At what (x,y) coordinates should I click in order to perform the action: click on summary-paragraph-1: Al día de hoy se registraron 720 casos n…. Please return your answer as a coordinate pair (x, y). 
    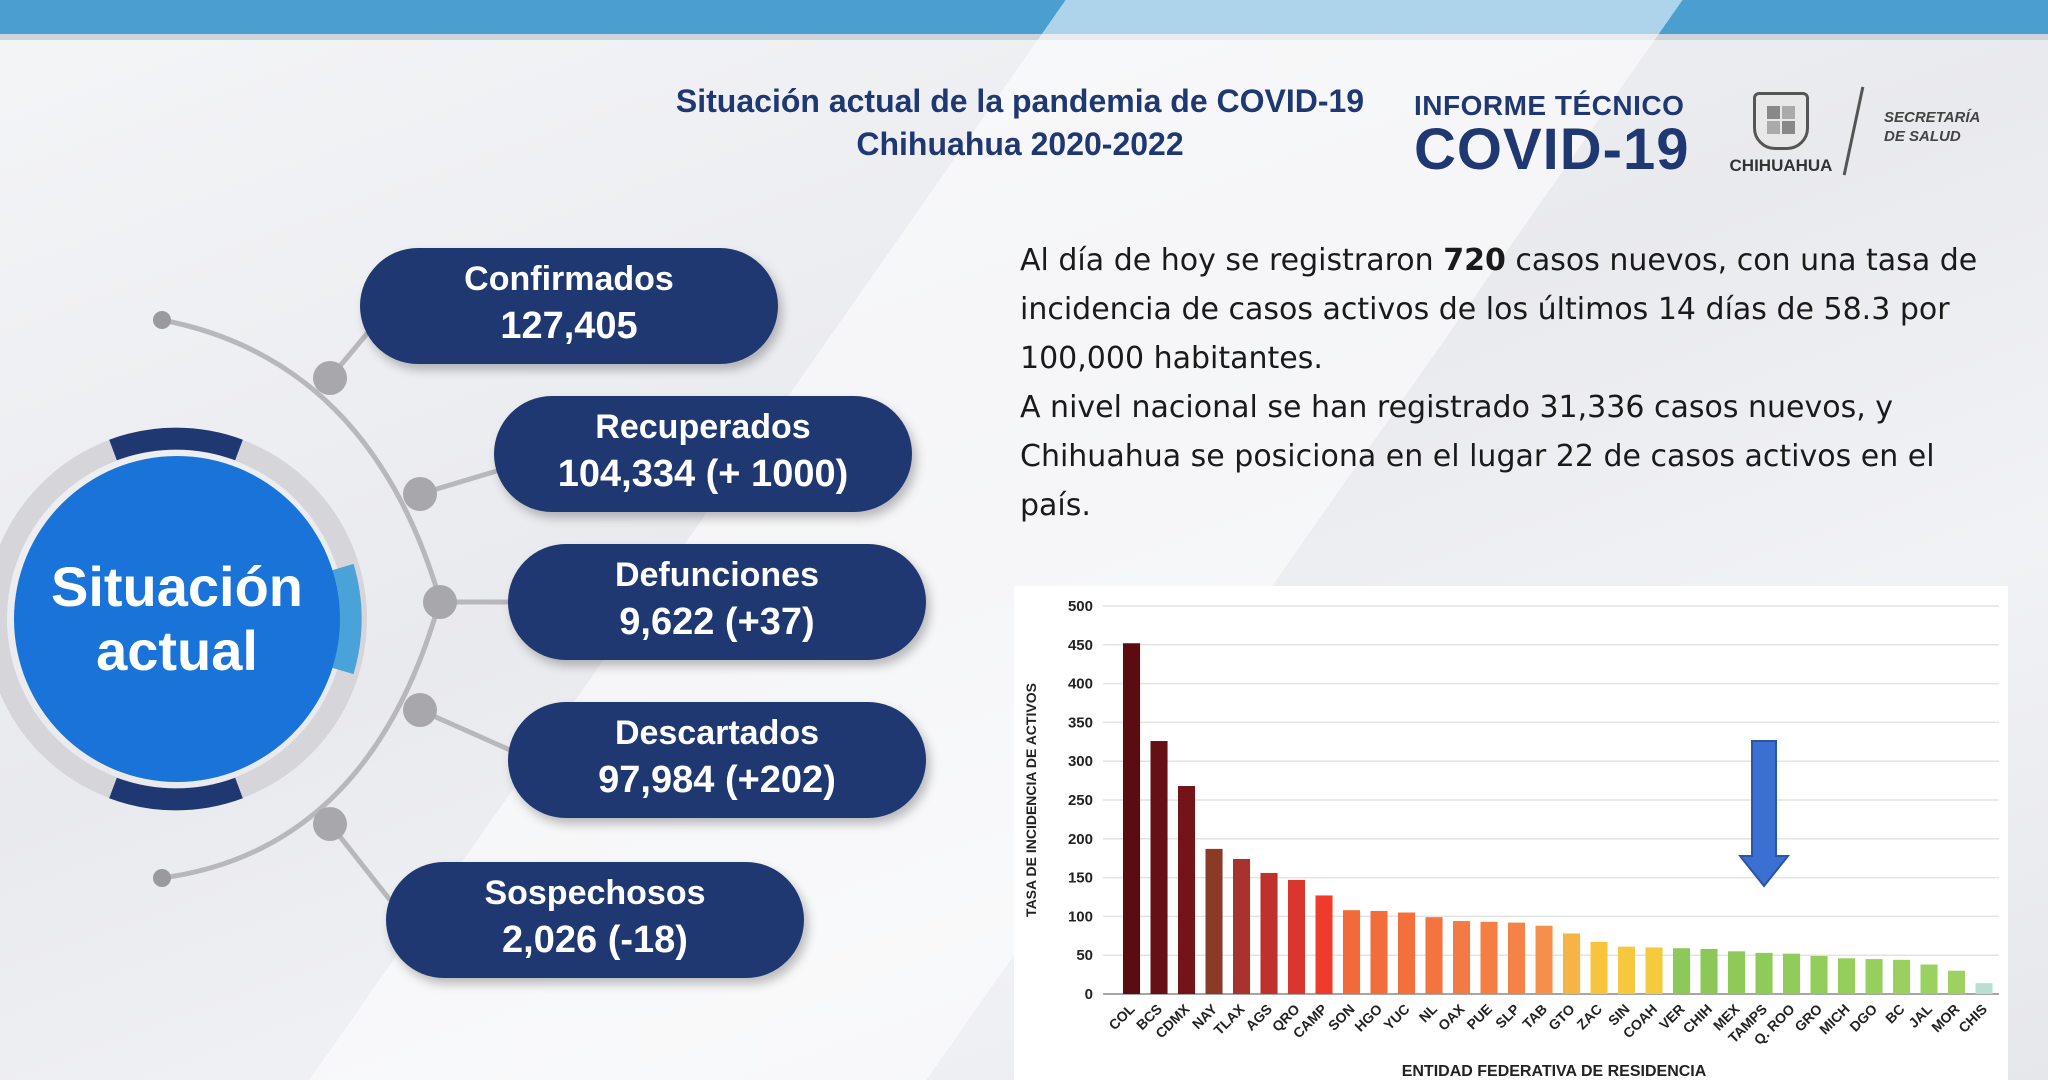
    Looking at the image, I should click on (1515, 309).